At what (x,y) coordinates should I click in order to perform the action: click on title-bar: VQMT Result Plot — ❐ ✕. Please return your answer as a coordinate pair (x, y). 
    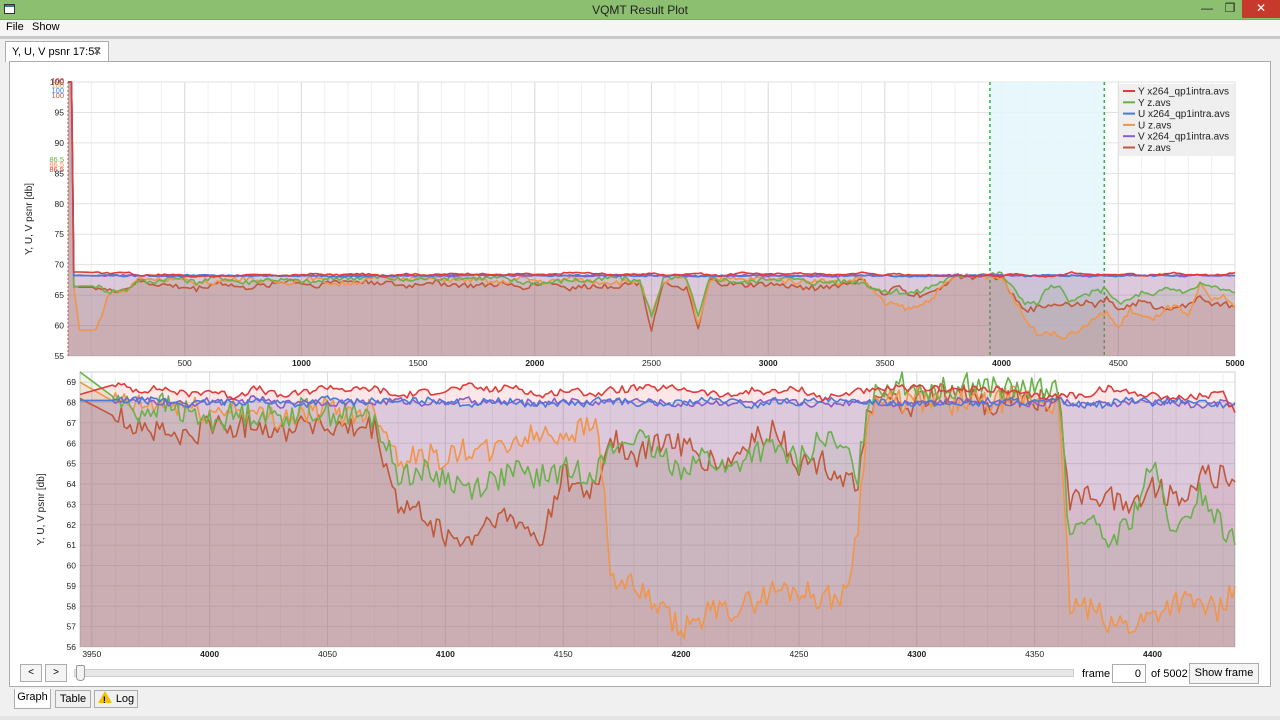
    Looking at the image, I should click on (640, 10).